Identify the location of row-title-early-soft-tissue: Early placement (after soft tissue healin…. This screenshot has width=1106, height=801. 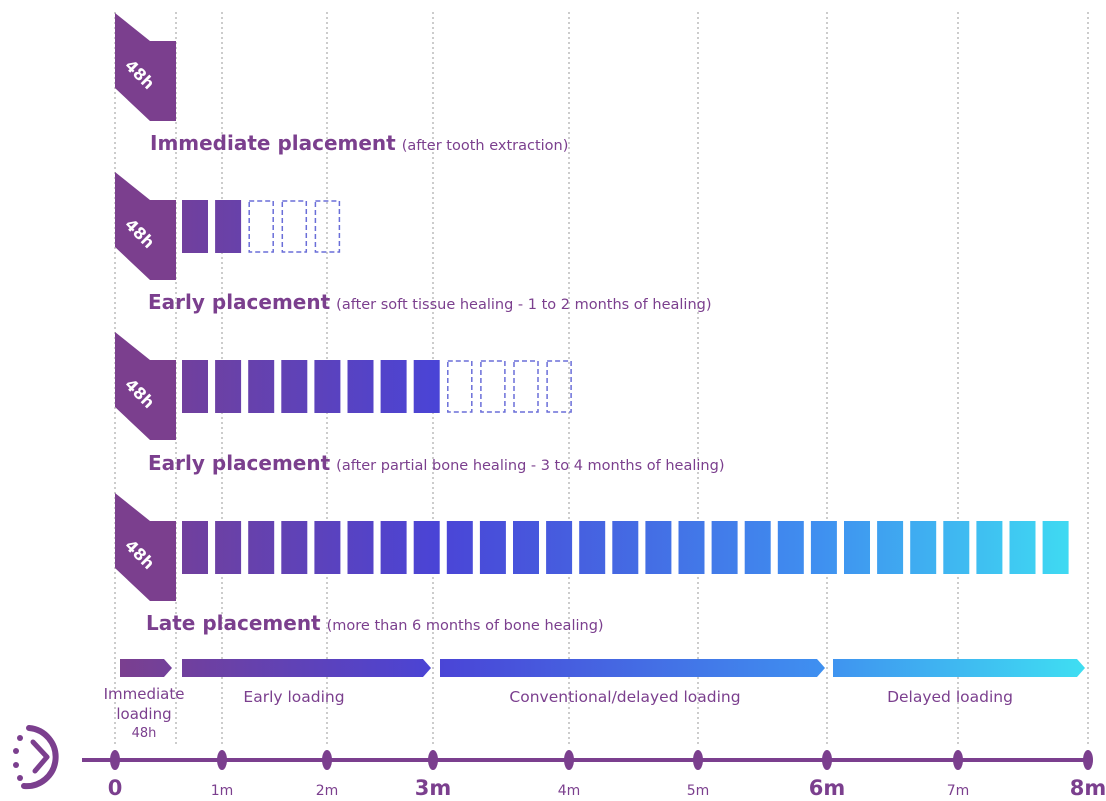
(430, 302).